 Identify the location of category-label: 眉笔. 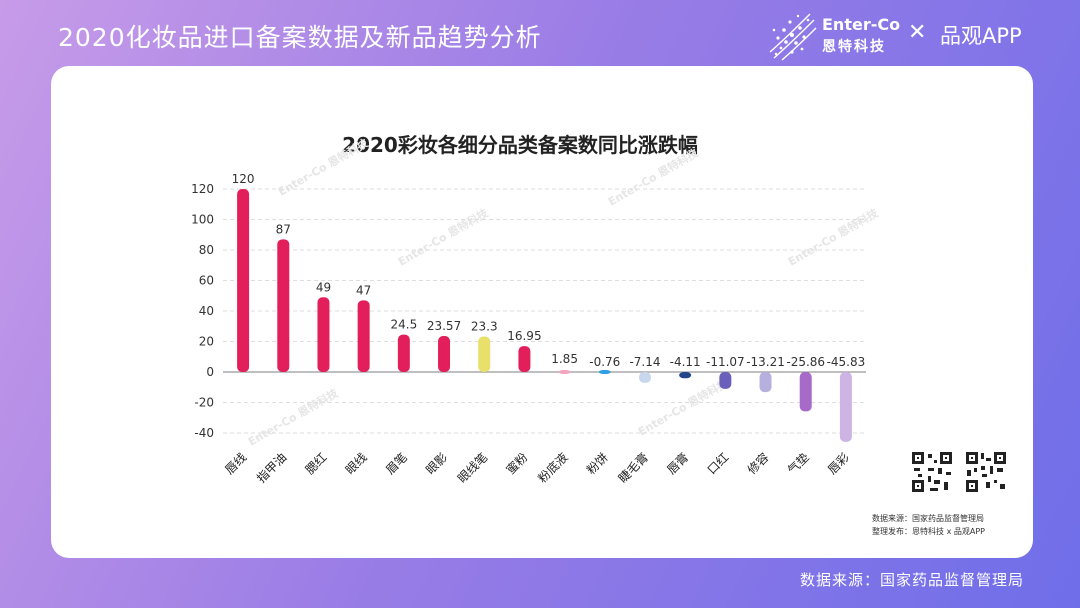
(396, 464).